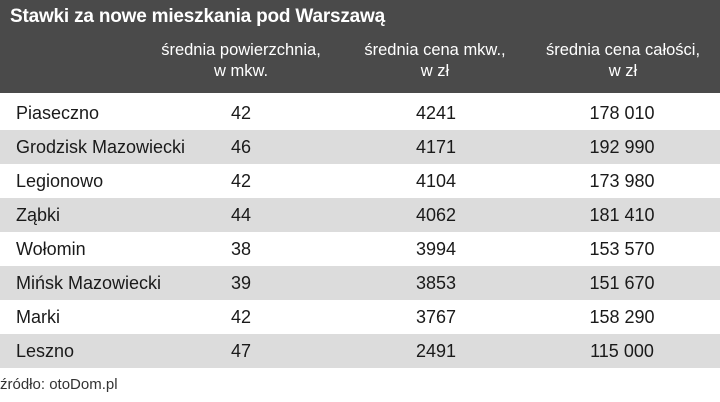 This screenshot has height=402, width=720. What do you see at coordinates (60, 181) in the screenshot?
I see `row-name-cell: Legionowo` at bounding box center [60, 181].